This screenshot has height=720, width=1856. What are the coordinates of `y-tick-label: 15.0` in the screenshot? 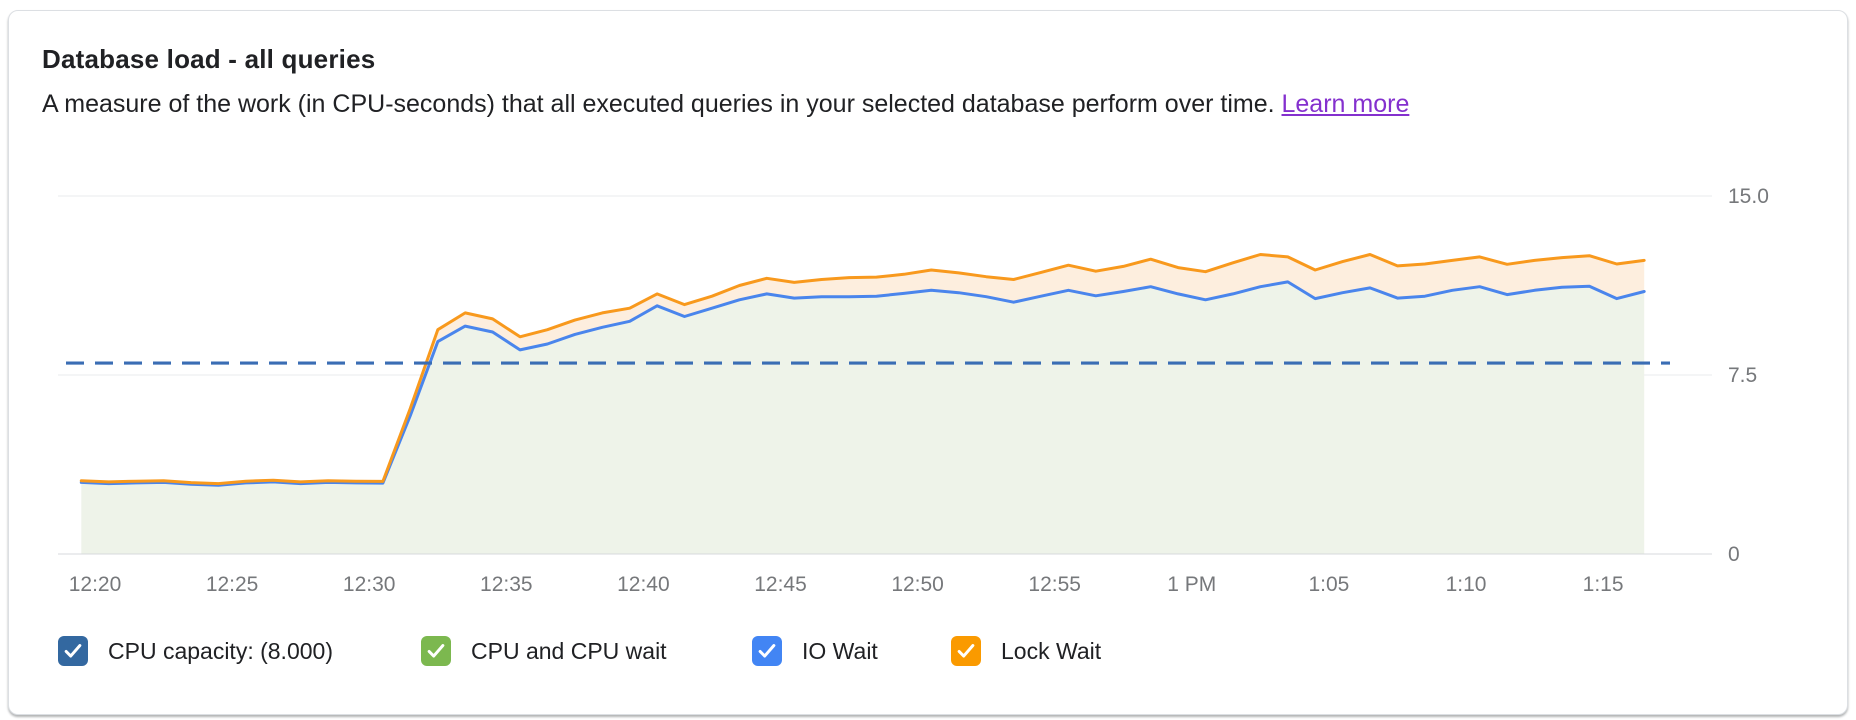 It's located at (1748, 196).